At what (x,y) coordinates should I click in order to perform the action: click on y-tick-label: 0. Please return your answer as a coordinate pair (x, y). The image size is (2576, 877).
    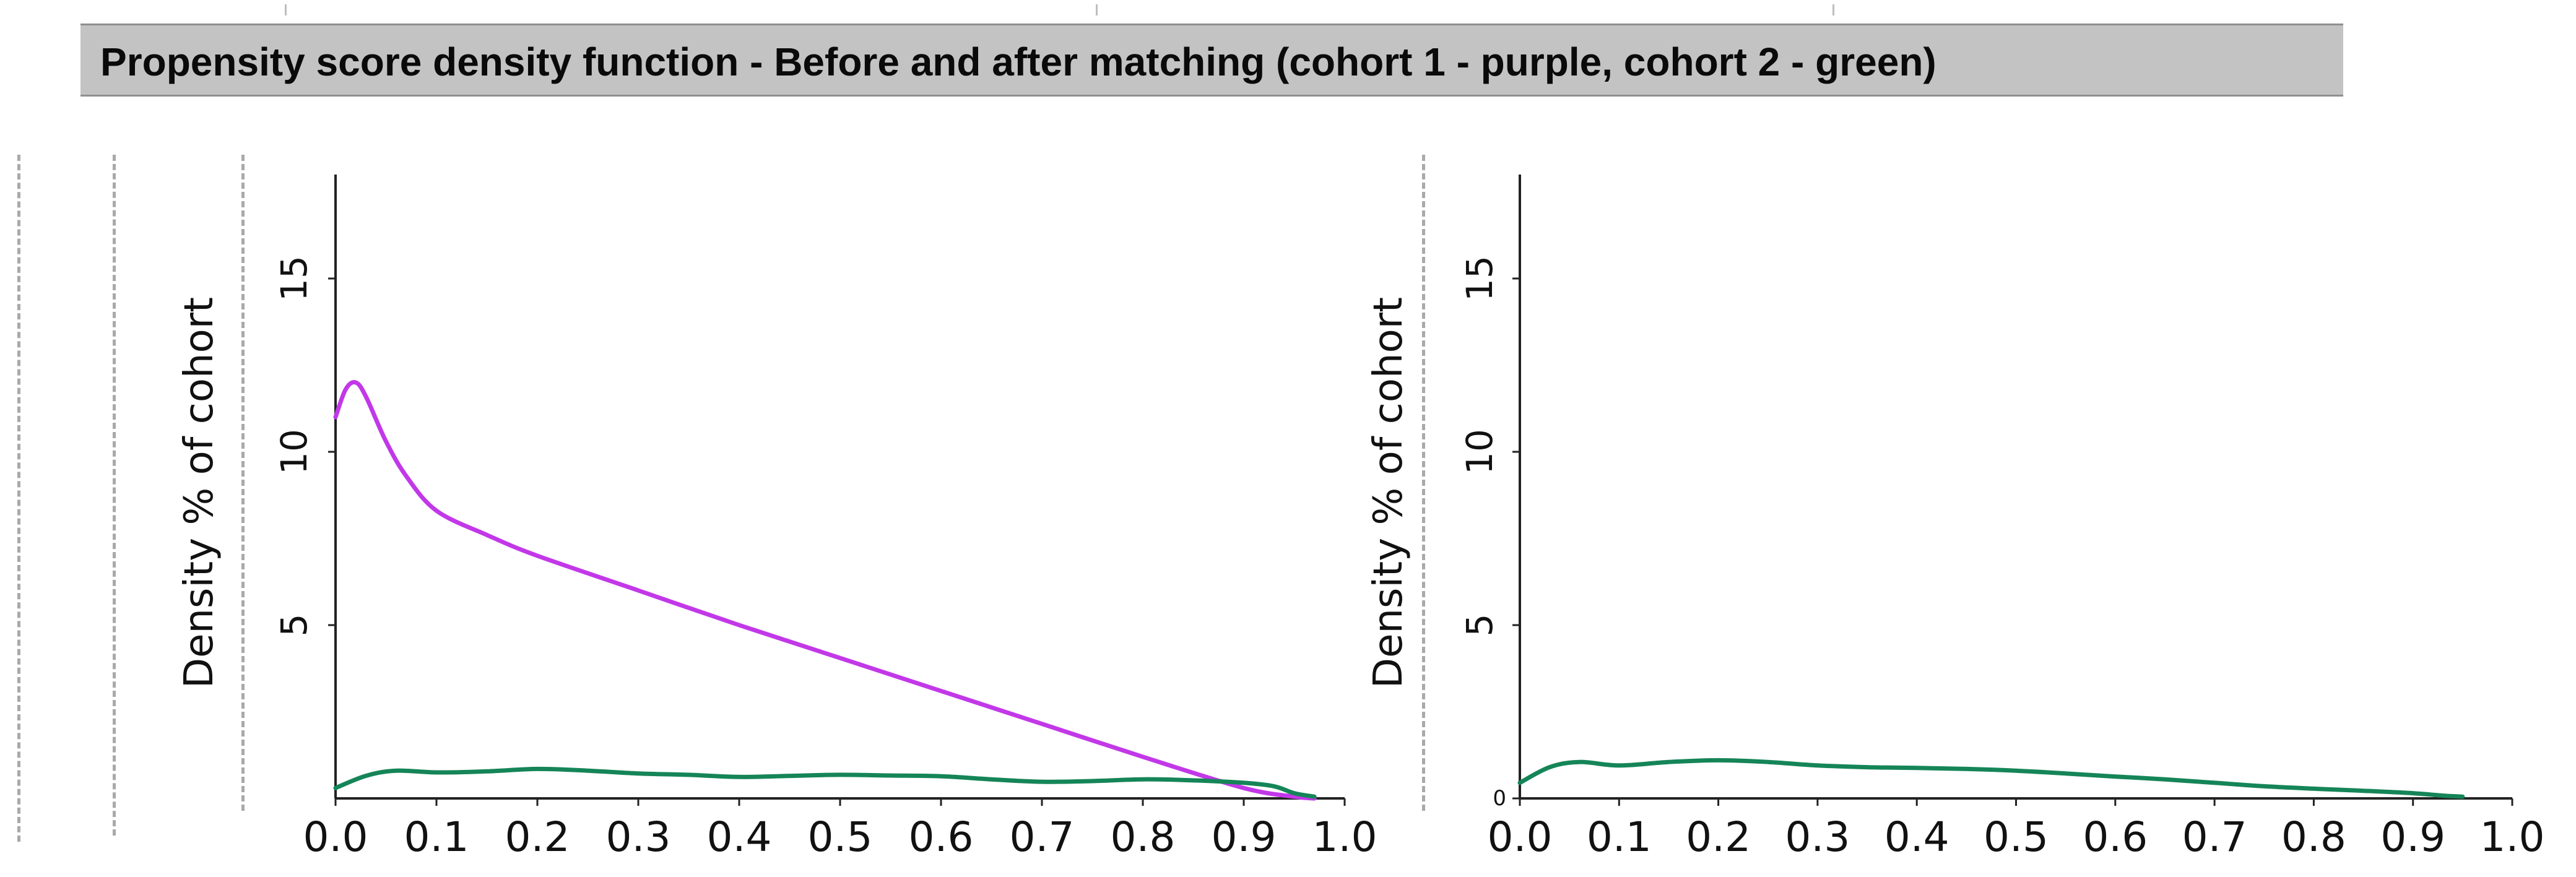
    Looking at the image, I should click on (1499, 798).